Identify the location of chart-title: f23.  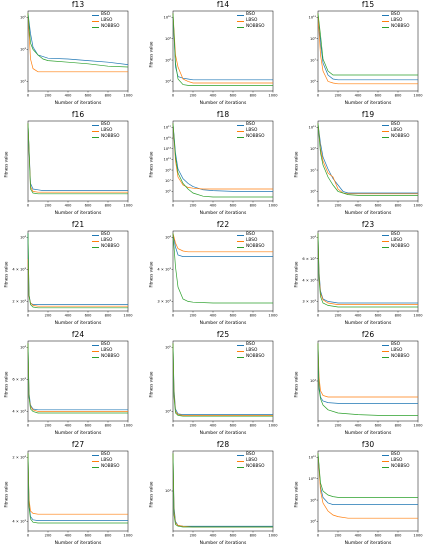
(368, 224).